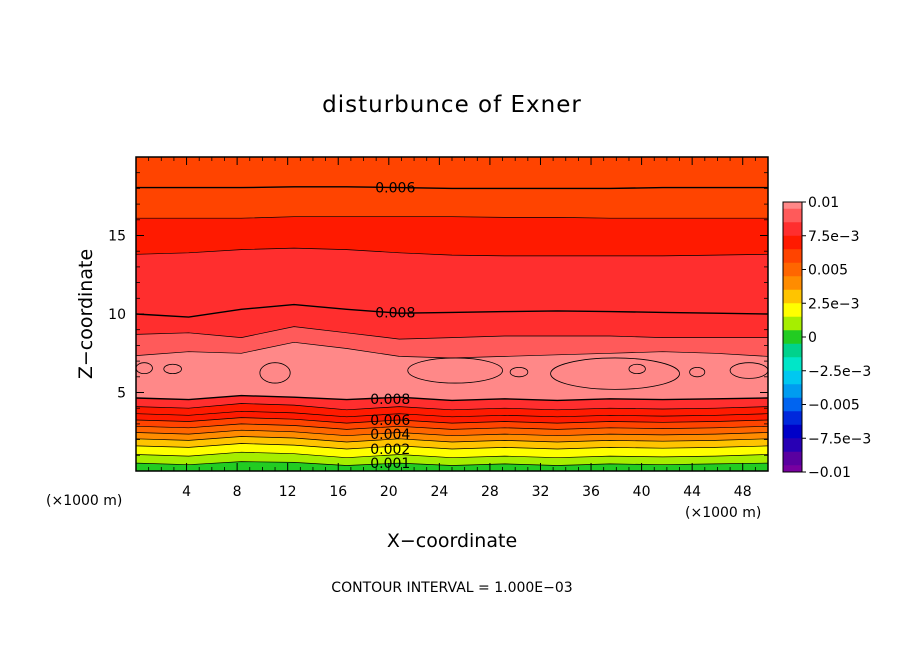  I want to click on colorbar-tick-label: −7.5e−3, so click(839, 439).